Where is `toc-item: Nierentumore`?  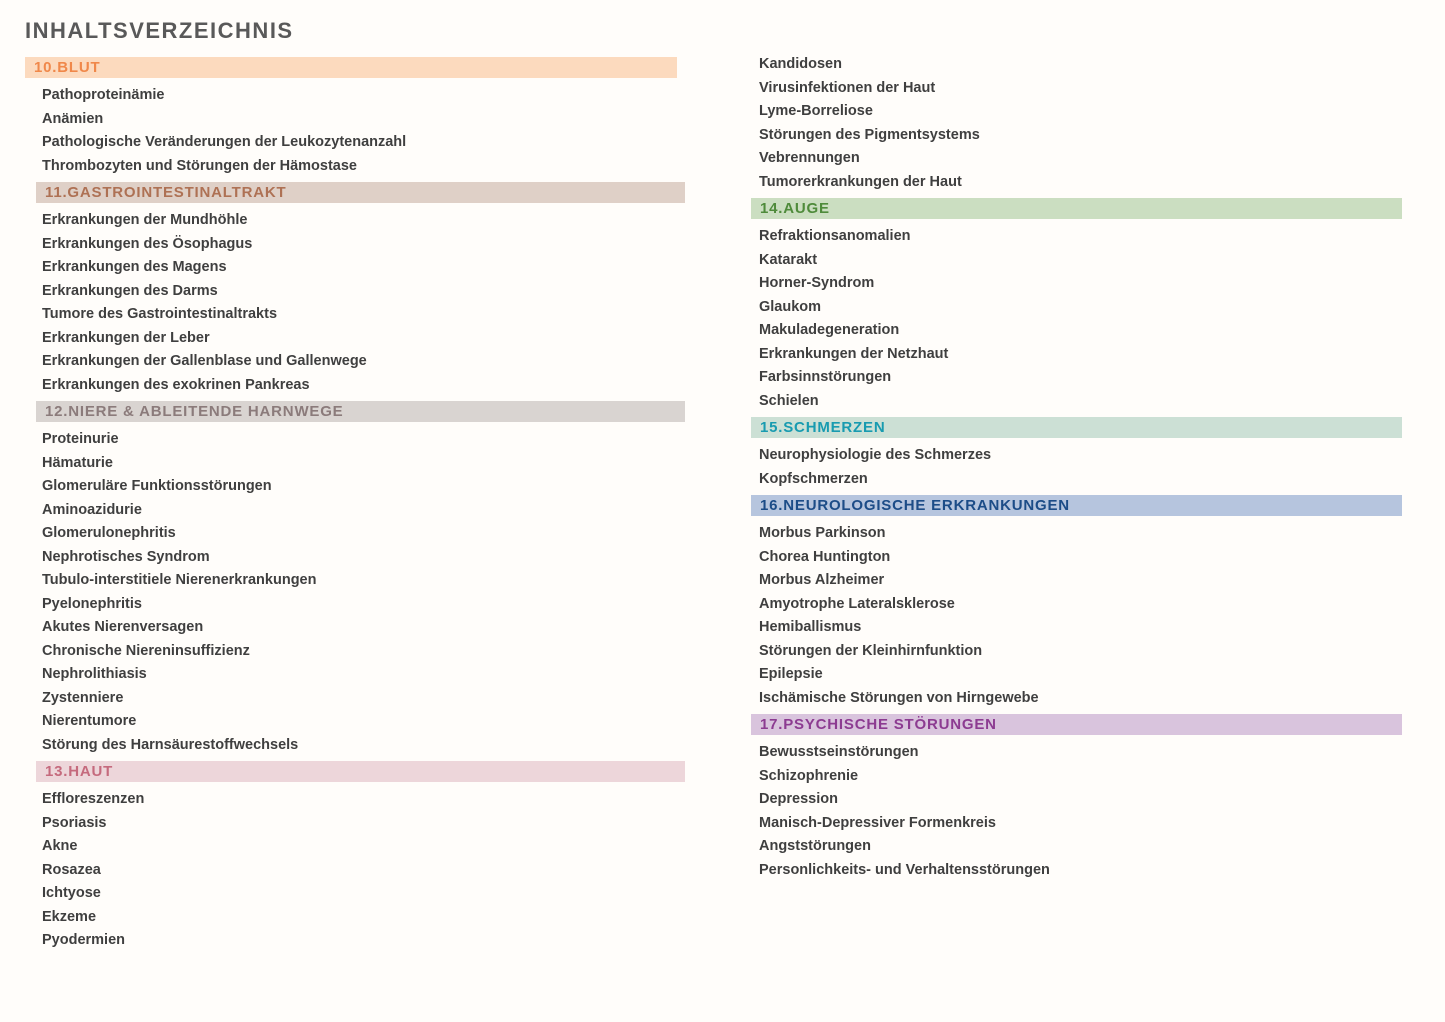
toc-item: Nierentumore is located at coordinates (89, 721).